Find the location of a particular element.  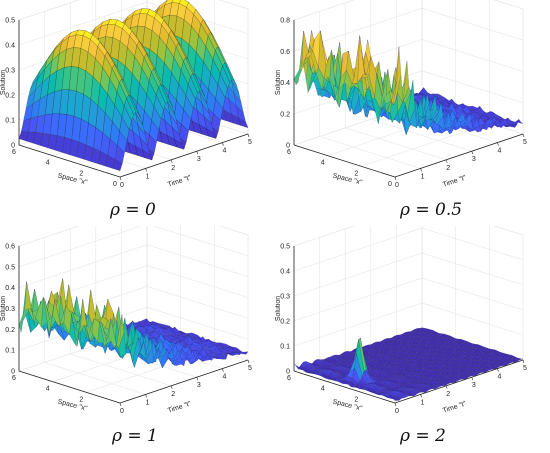

rho-0-caption: ρ = 0 is located at coordinates (133, 210).